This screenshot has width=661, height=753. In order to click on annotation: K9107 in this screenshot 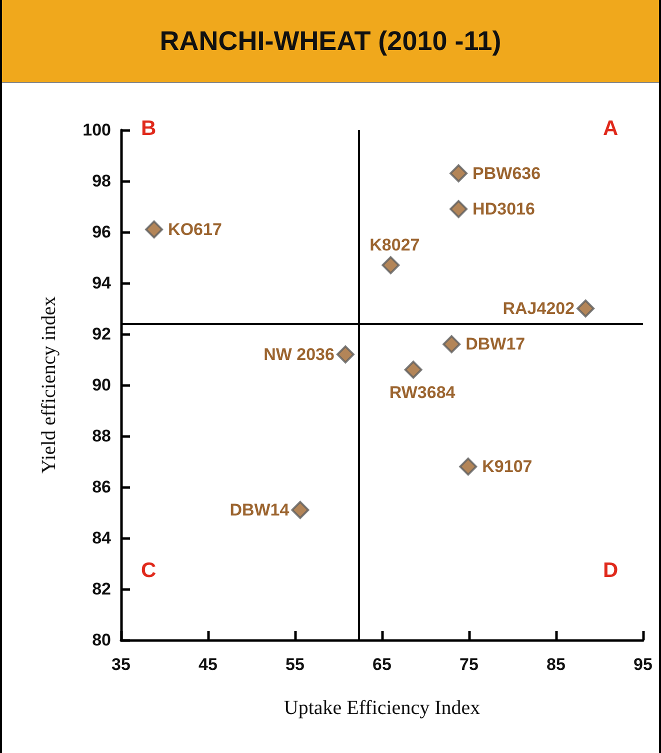, I will do `click(507, 466)`.